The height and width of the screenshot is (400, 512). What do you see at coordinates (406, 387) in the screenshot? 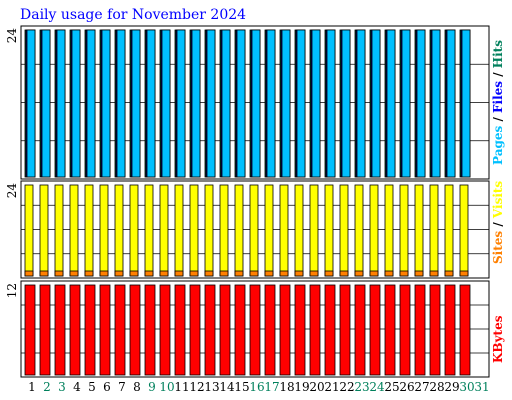
I see `x-tick-label: 26` at bounding box center [406, 387].